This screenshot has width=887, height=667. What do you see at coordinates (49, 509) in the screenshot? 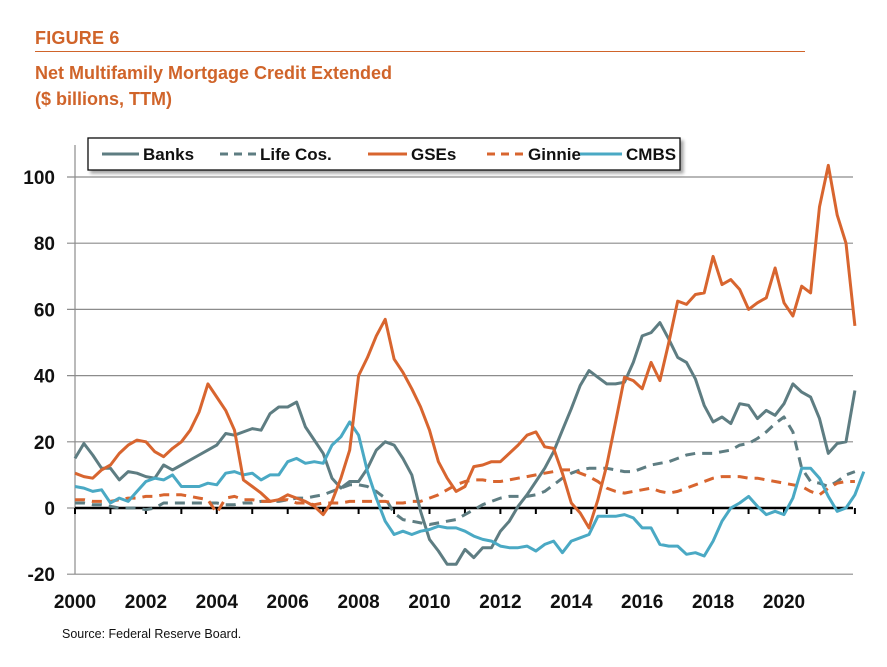
I see `y-tick-label: 0` at bounding box center [49, 509].